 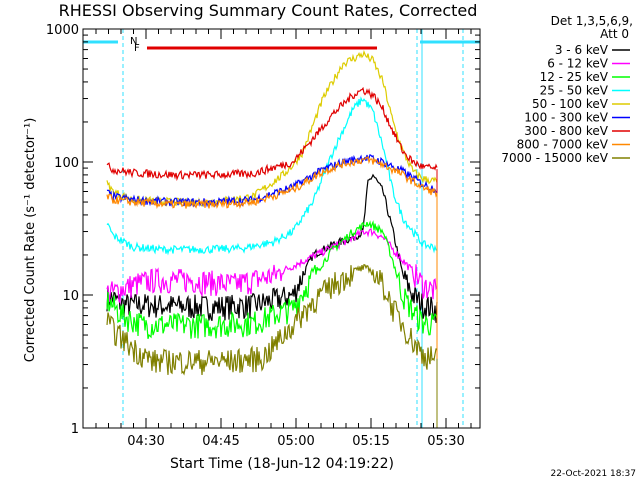 I want to click on legend-header-line-2: Att 0, so click(x=614, y=34).